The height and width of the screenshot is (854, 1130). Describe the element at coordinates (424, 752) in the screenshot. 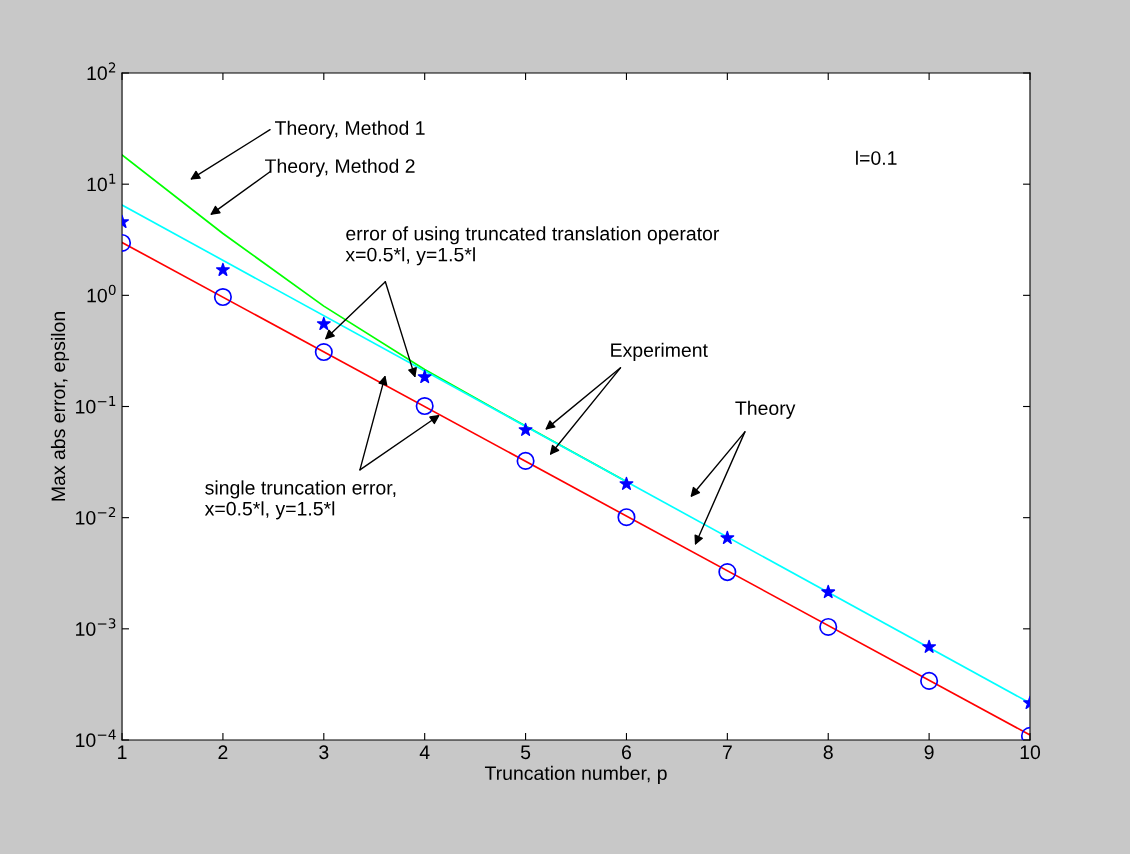

I see `x-tick-label: 4` at that location.